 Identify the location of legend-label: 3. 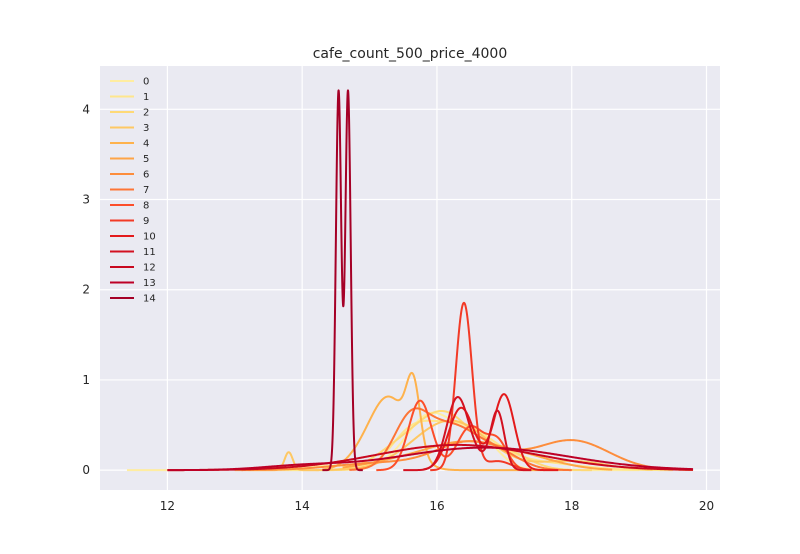
(146, 128).